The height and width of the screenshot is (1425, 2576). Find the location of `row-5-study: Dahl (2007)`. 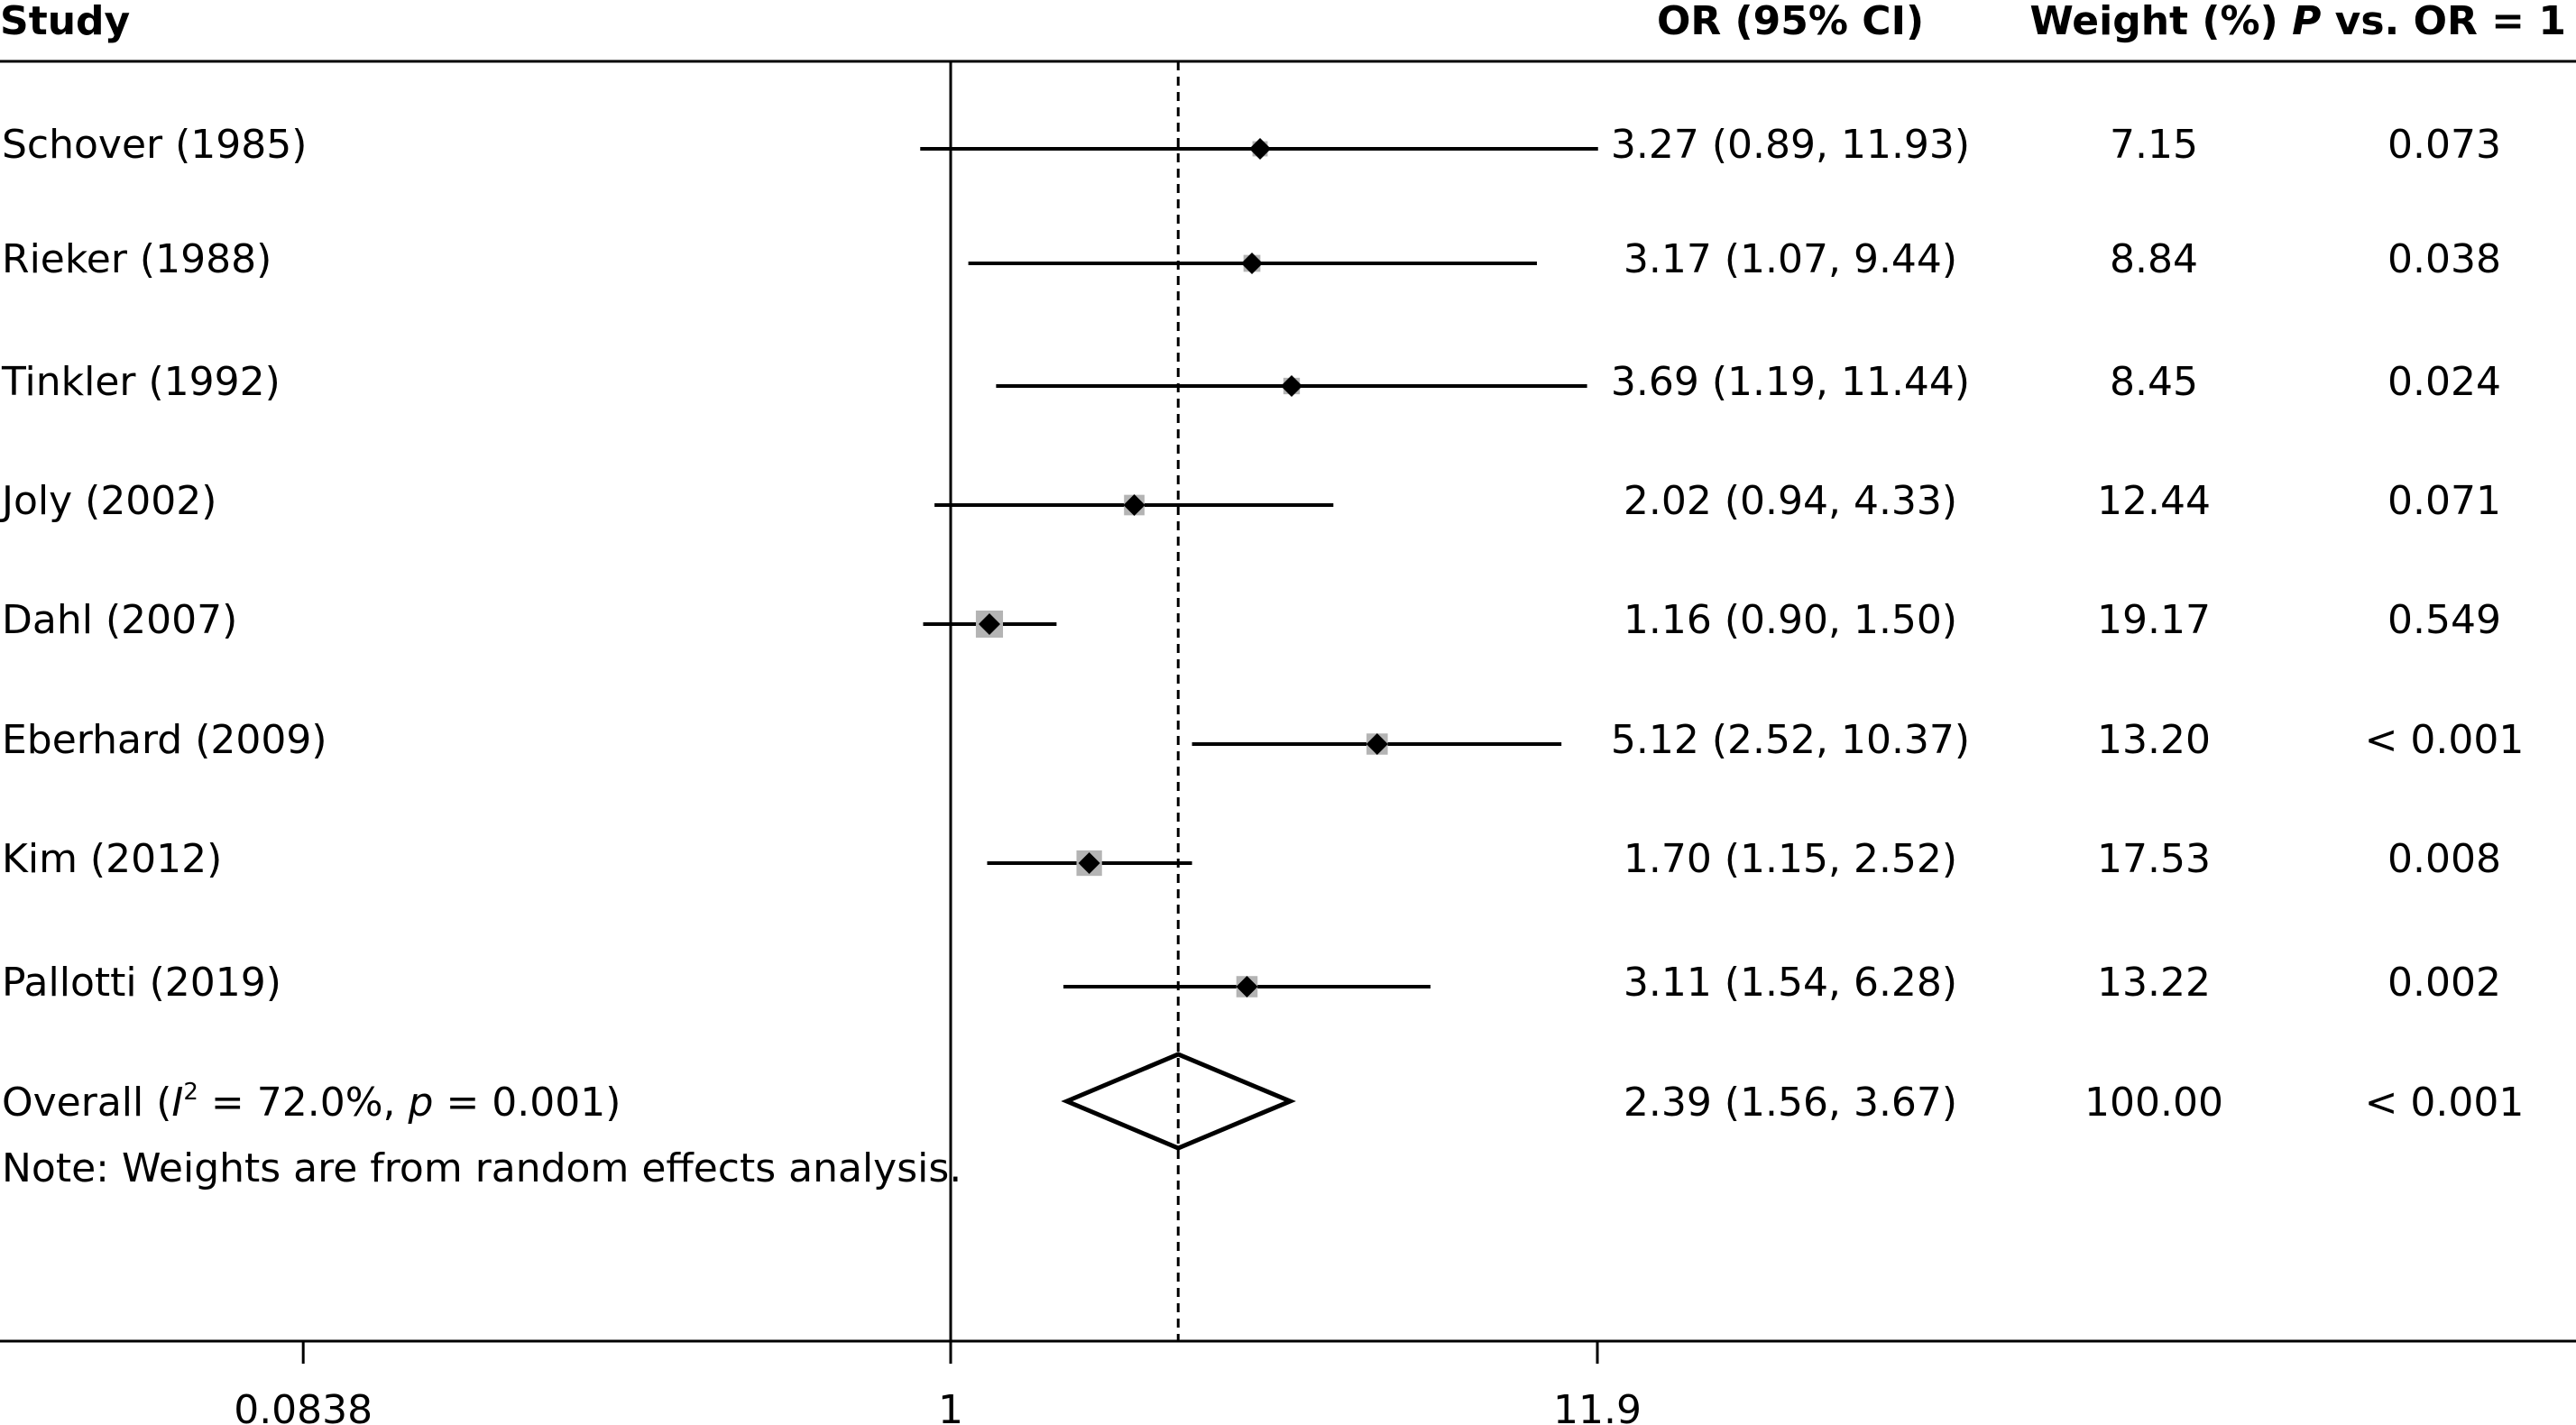

row-5-study: Dahl (2007) is located at coordinates (120, 620).